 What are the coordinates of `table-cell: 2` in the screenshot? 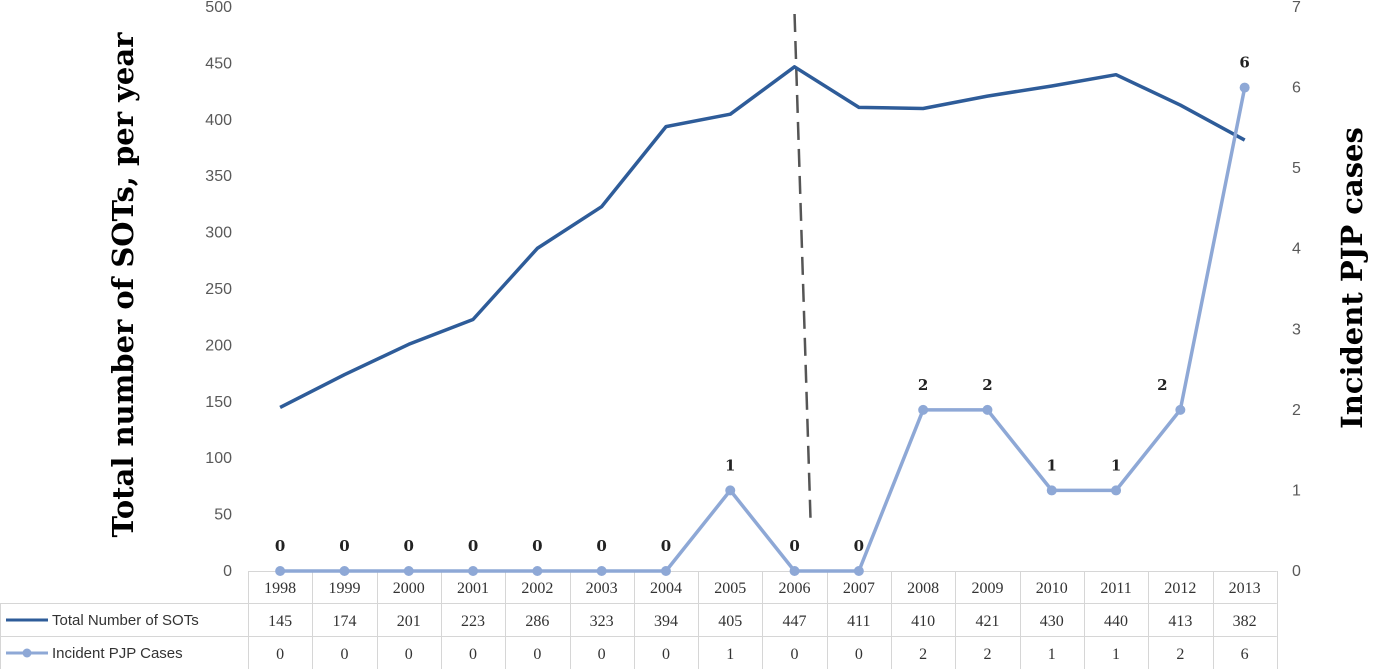 It's located at (923, 654).